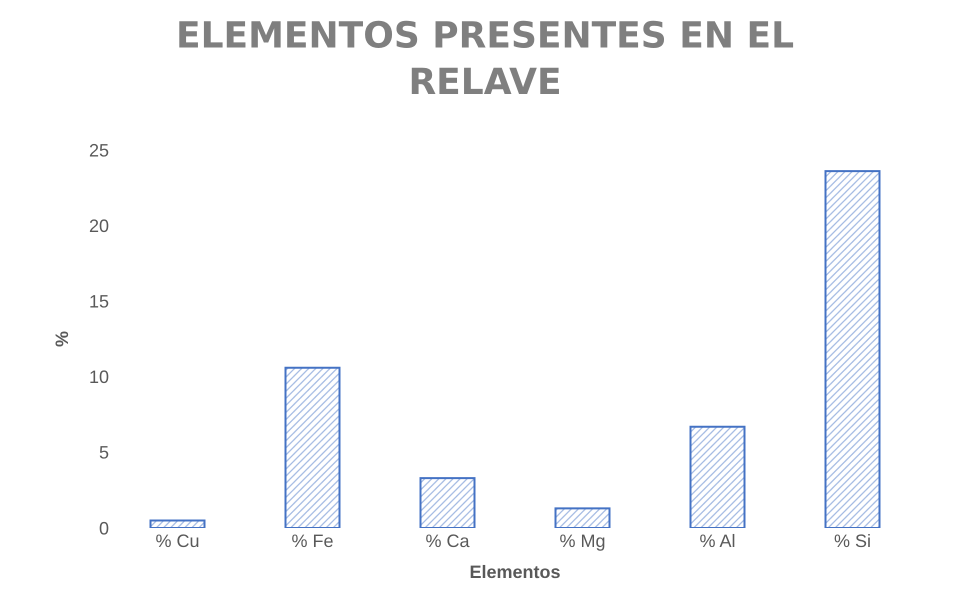  I want to click on chart-title: ELEMENTOS PRESENTES EN EL RELAVE, so click(485, 59).